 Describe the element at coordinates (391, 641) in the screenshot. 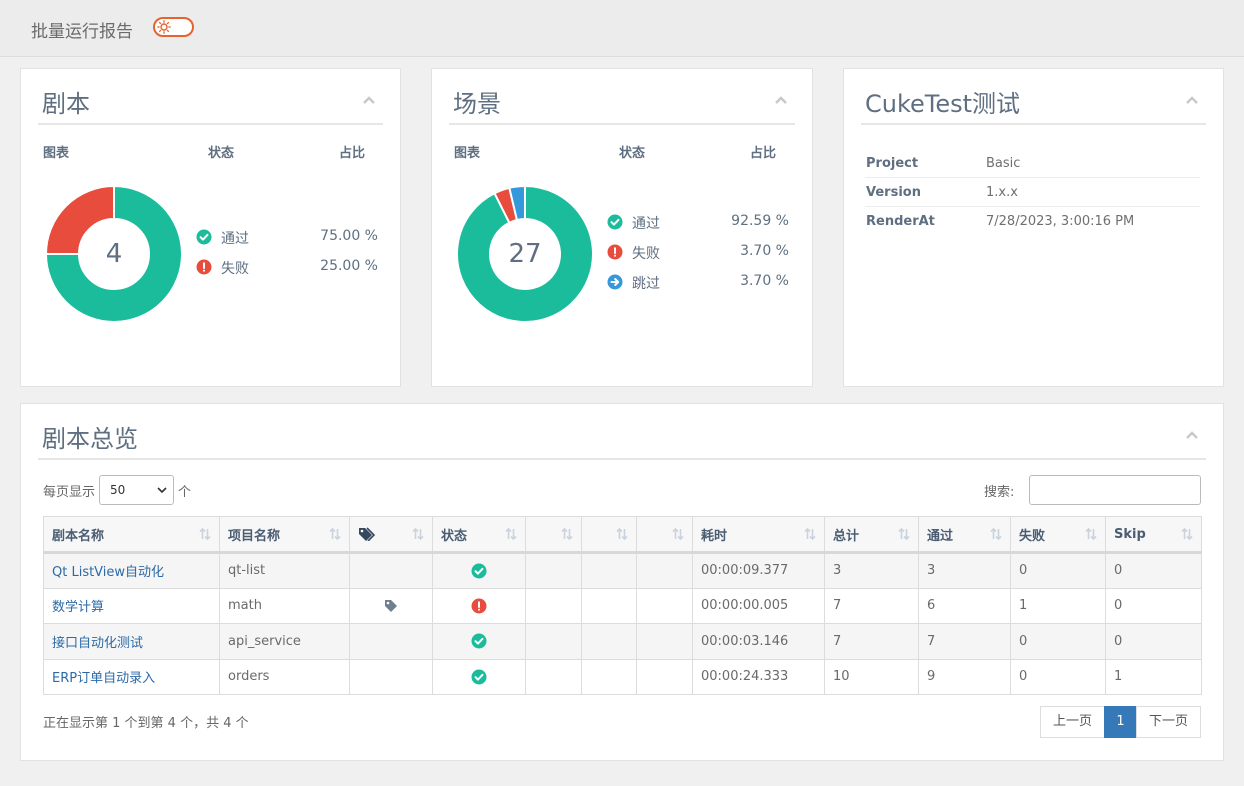

I see `cell-tags` at that location.